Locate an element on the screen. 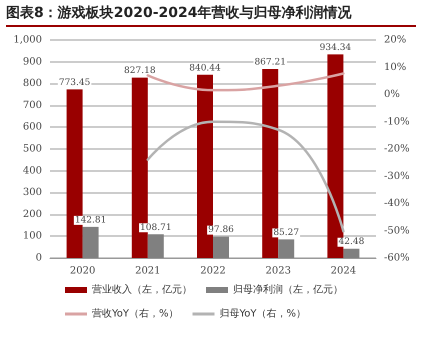 Image resolution: width=422 pixels, height=345 pixels. data-label: 827.18 is located at coordinates (140, 71).